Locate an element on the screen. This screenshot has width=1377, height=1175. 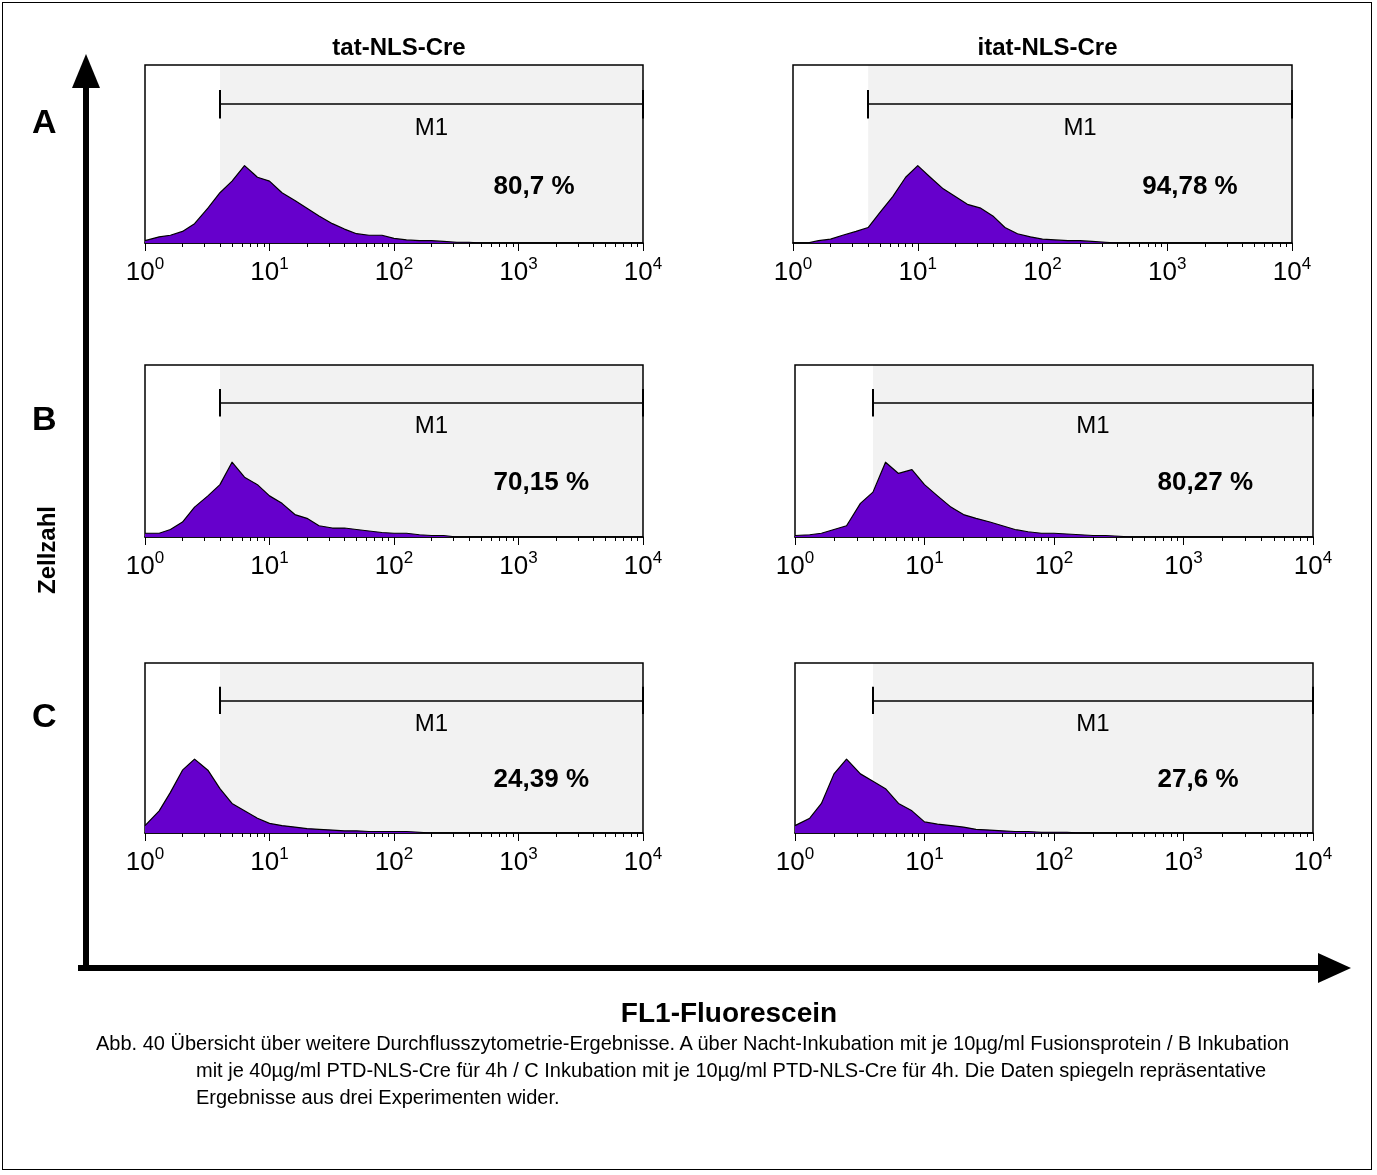
text: Zellzahl is located at coordinates (47, 550).